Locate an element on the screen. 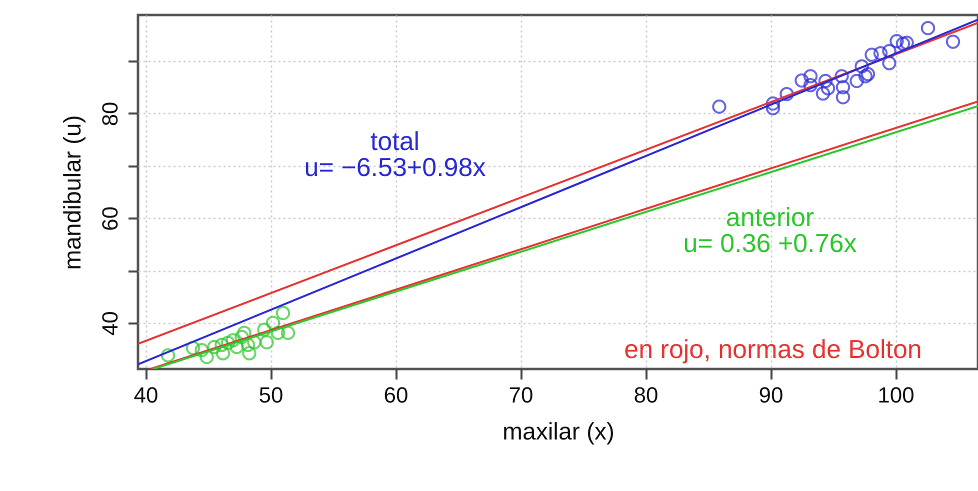  x-tick-label: 90 is located at coordinates (771, 395).